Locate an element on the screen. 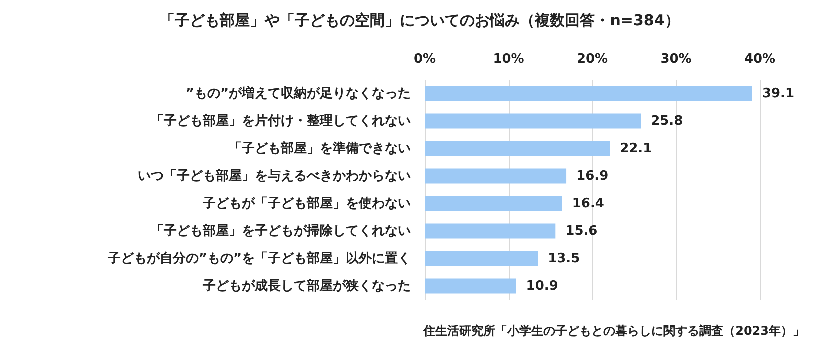 This screenshot has height=348, width=840. x-tick-label: 20% is located at coordinates (592, 59).